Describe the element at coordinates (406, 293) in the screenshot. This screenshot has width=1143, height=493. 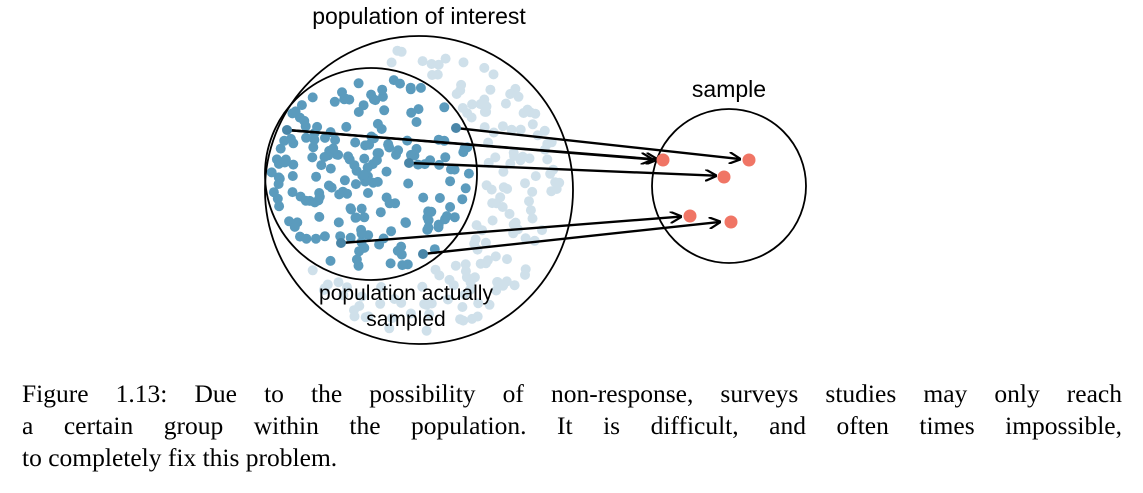
I see `population-actually-sampled-label-line1: population actually` at that location.